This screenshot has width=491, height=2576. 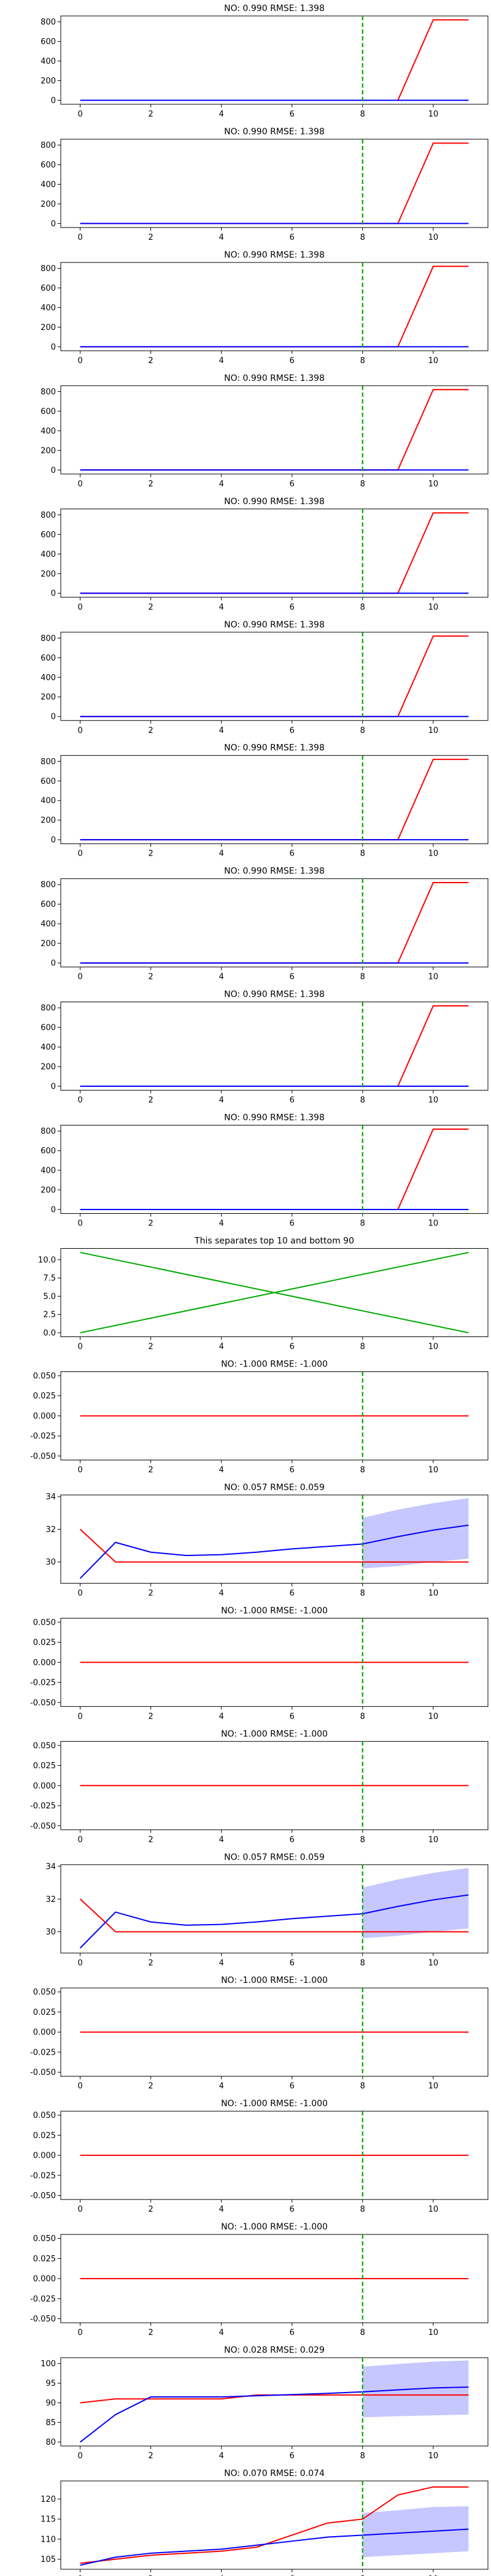 I want to click on chart-panel: NO: 0.057 RMSE: 0.059 0 2 4 6 8 10 30 32 34, so click(x=267, y=1540).